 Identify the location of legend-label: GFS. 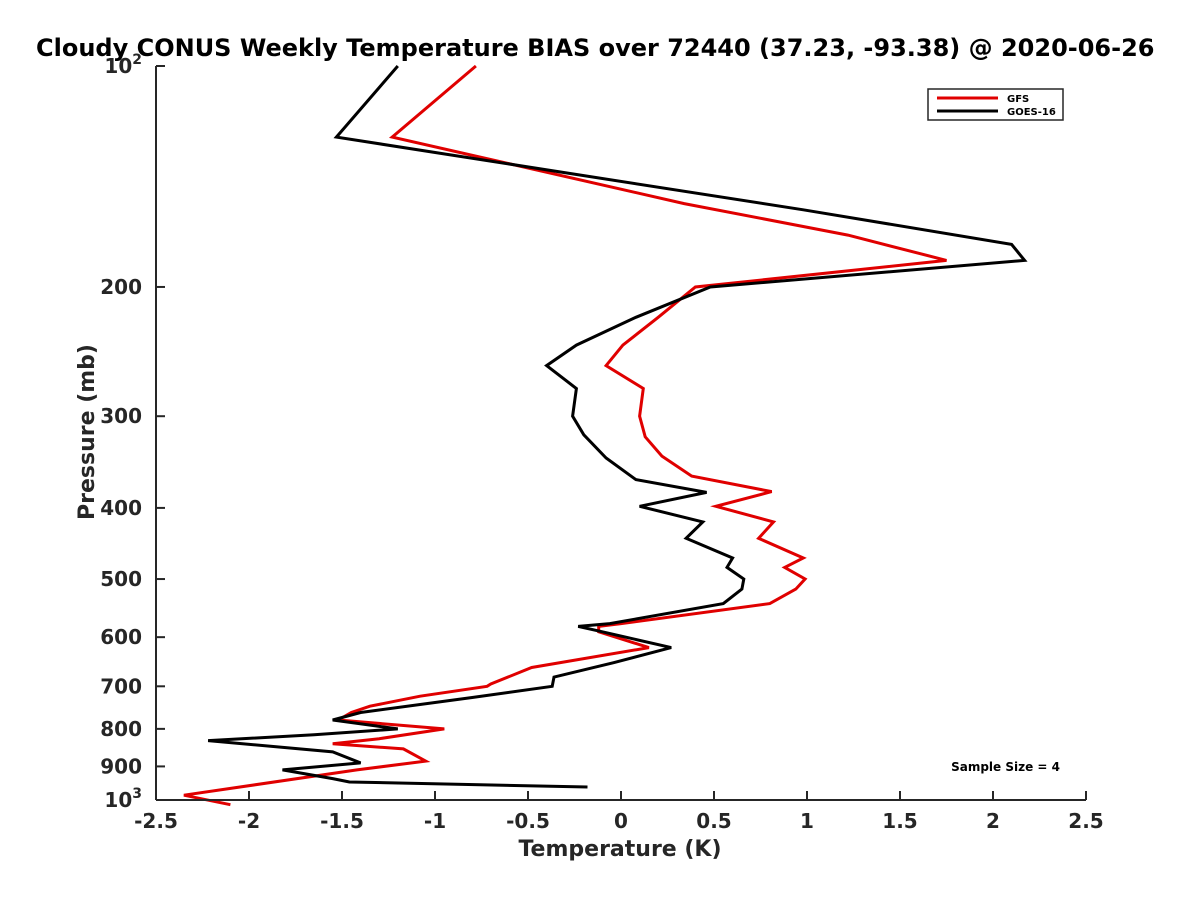
(1018, 99).